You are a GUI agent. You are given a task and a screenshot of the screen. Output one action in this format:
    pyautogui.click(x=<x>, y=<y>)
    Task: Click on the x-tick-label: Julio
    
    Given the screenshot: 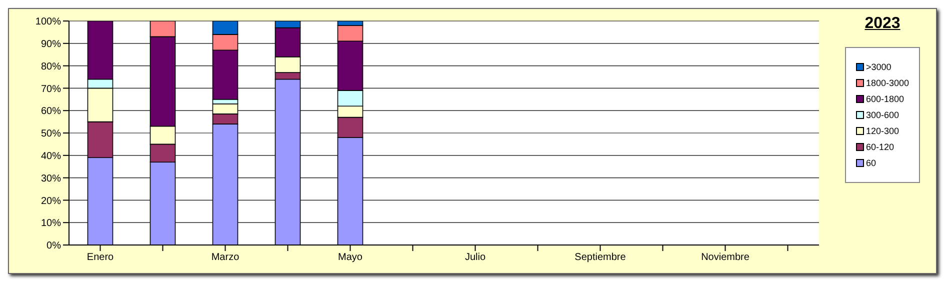 What is the action you would take?
    pyautogui.click(x=475, y=258)
    